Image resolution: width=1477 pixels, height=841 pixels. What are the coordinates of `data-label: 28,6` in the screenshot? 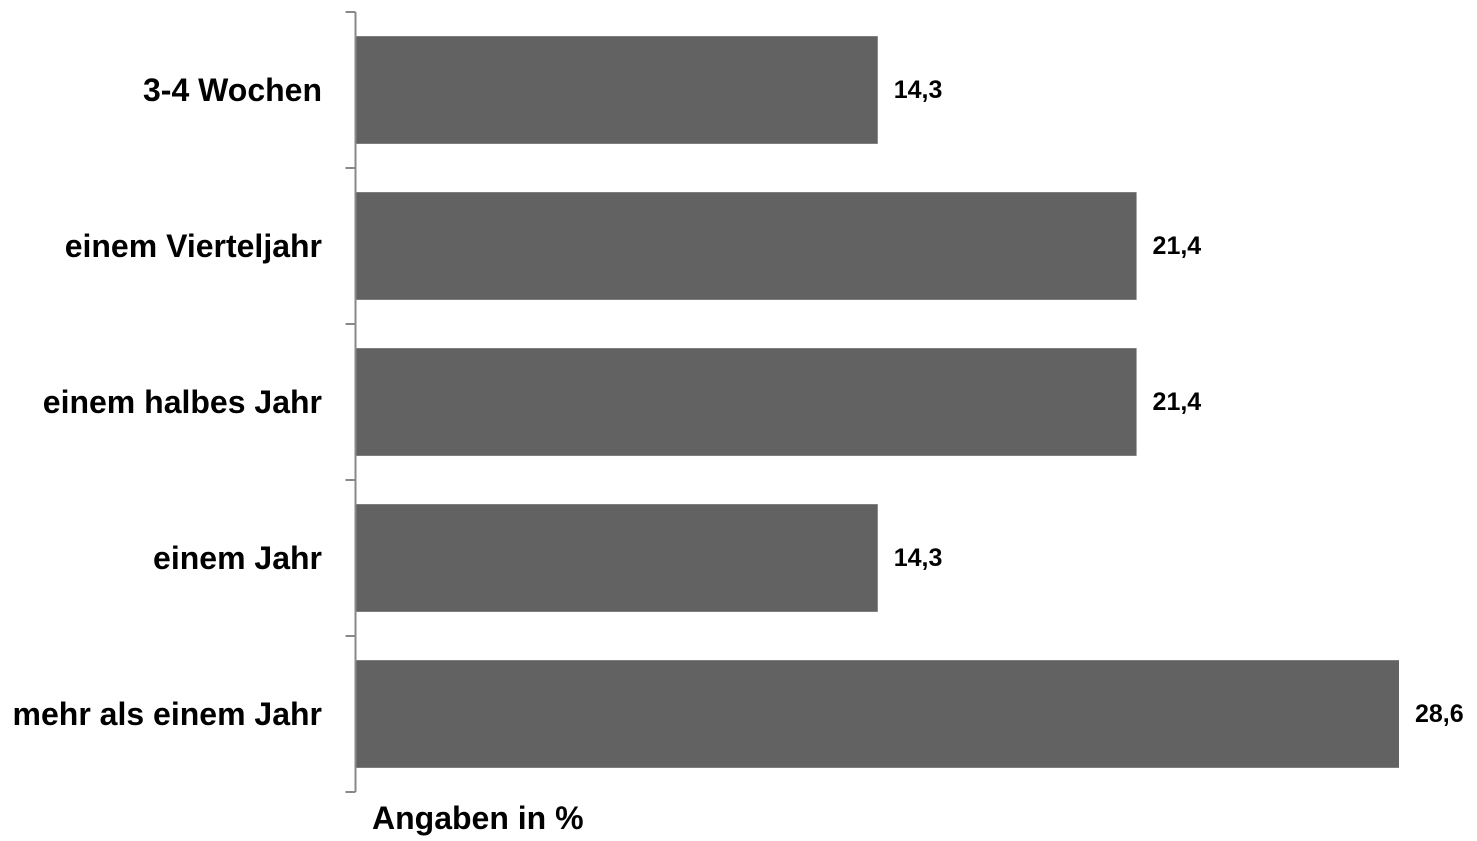 It's located at (1439, 714).